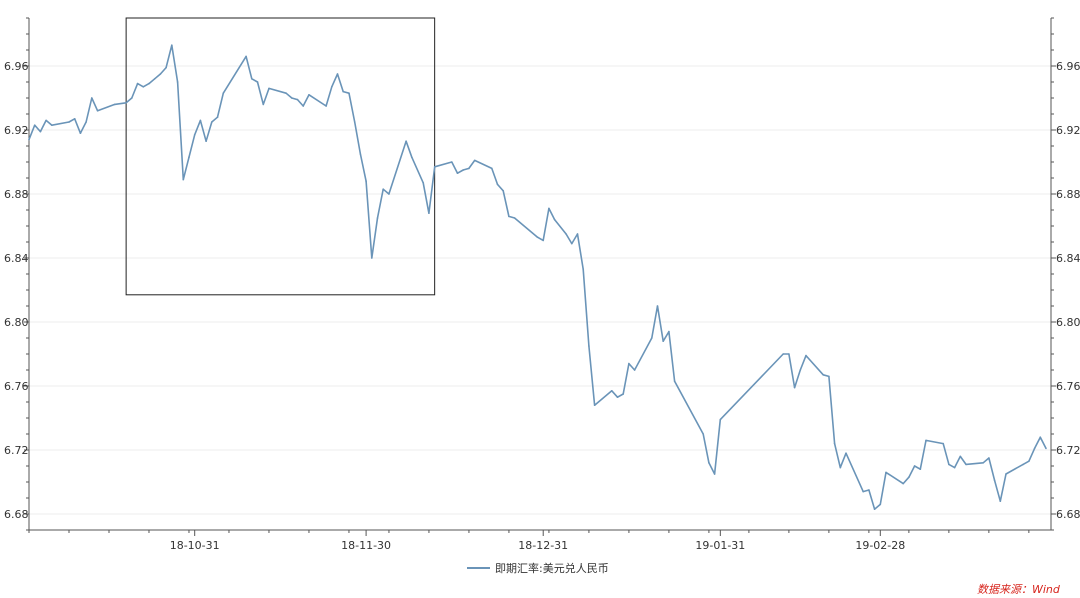 The image size is (1080, 598). I want to click on y-tick-label-right: 6.88, so click(1068, 194).